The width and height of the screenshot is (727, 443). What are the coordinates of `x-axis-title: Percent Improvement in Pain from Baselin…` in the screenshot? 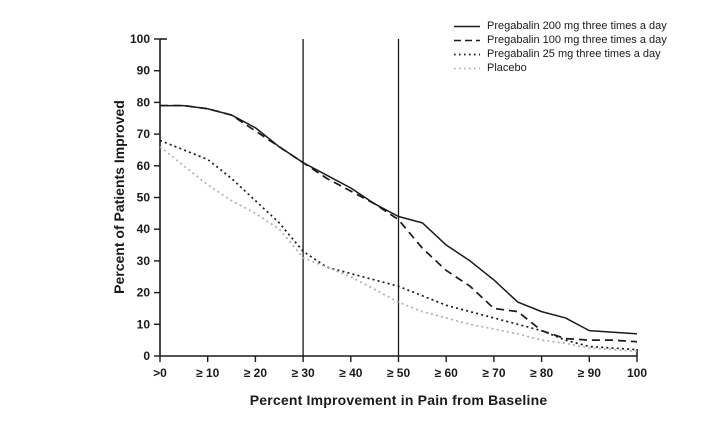 It's located at (398, 400).